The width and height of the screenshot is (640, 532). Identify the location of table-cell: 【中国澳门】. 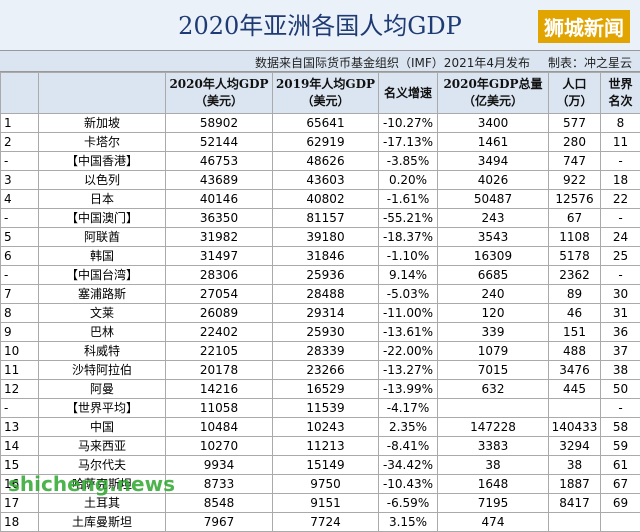
(102, 218).